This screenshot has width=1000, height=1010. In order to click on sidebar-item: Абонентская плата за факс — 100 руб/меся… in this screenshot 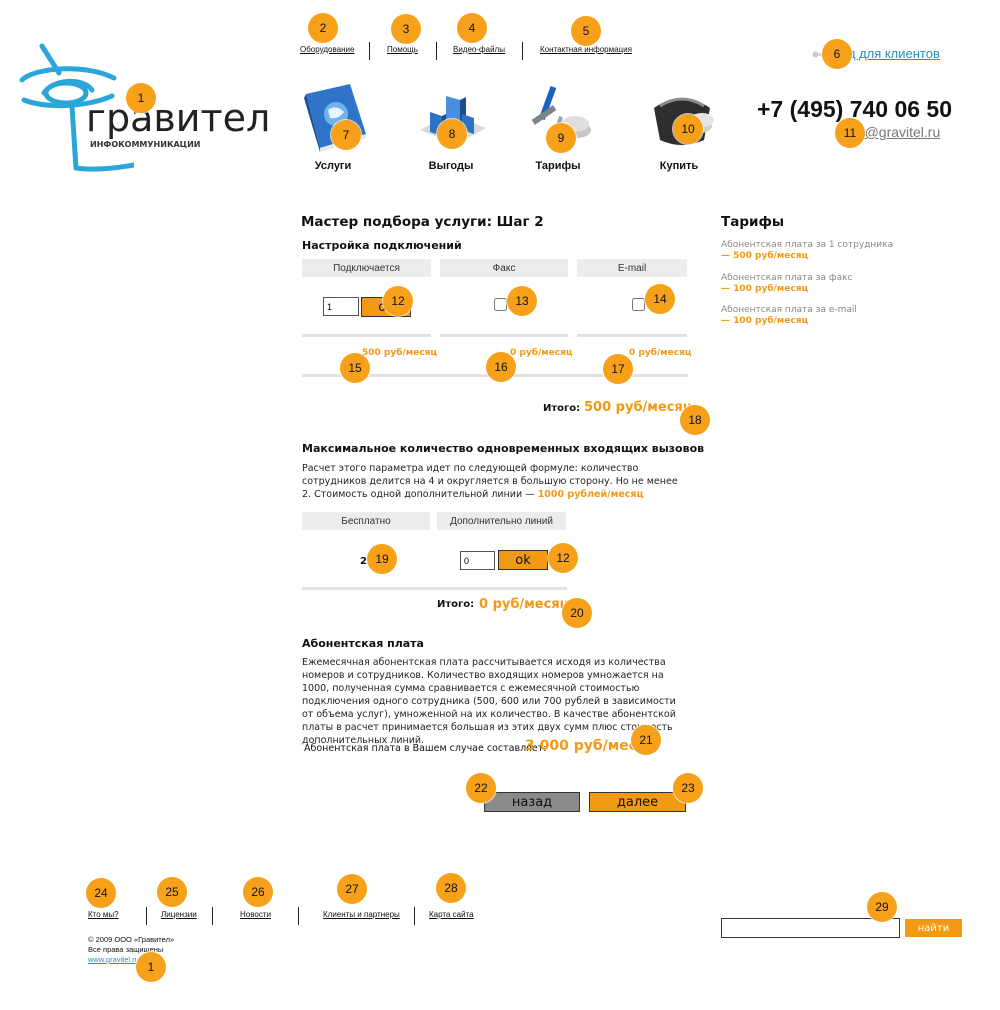, I will do `click(816, 284)`.